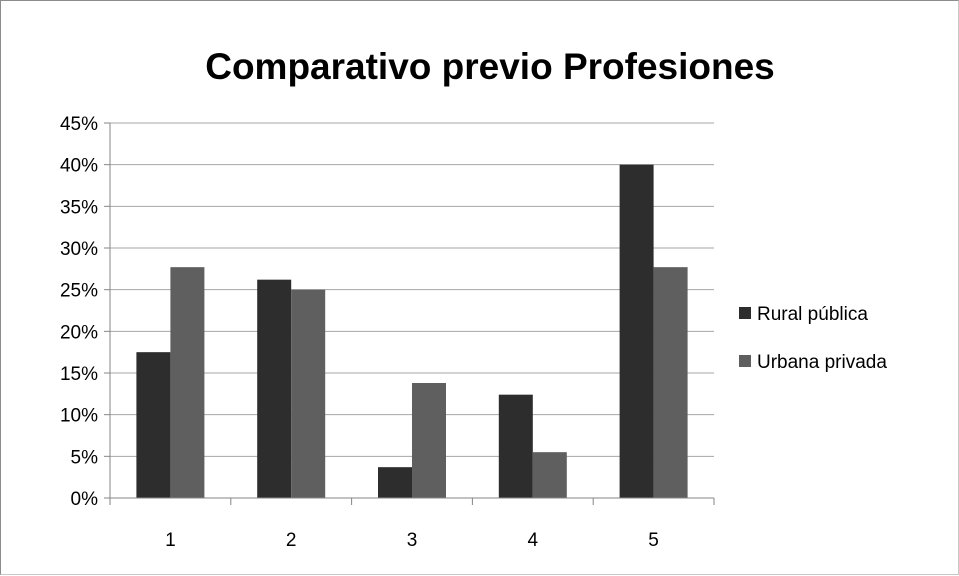  What do you see at coordinates (79, 166) in the screenshot?
I see `y-tick-label: 40%` at bounding box center [79, 166].